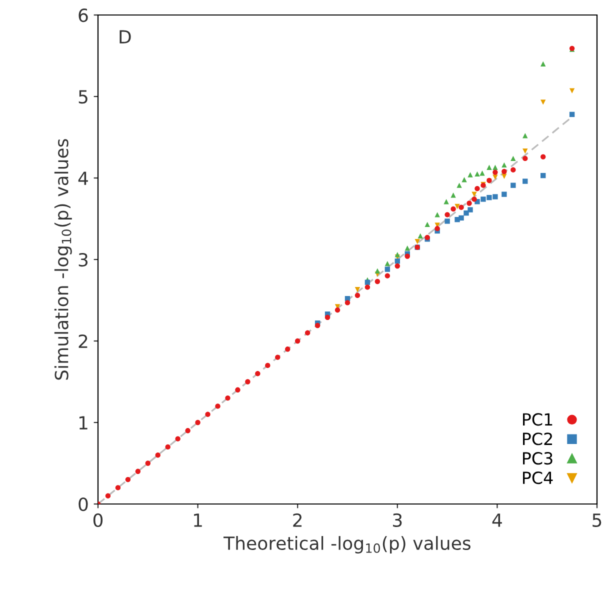 This screenshot has height=593, width=613. What do you see at coordinates (63, 259) in the screenshot?
I see `y-axis-title: Simulation -log$_{10}$(p) values` at bounding box center [63, 259].